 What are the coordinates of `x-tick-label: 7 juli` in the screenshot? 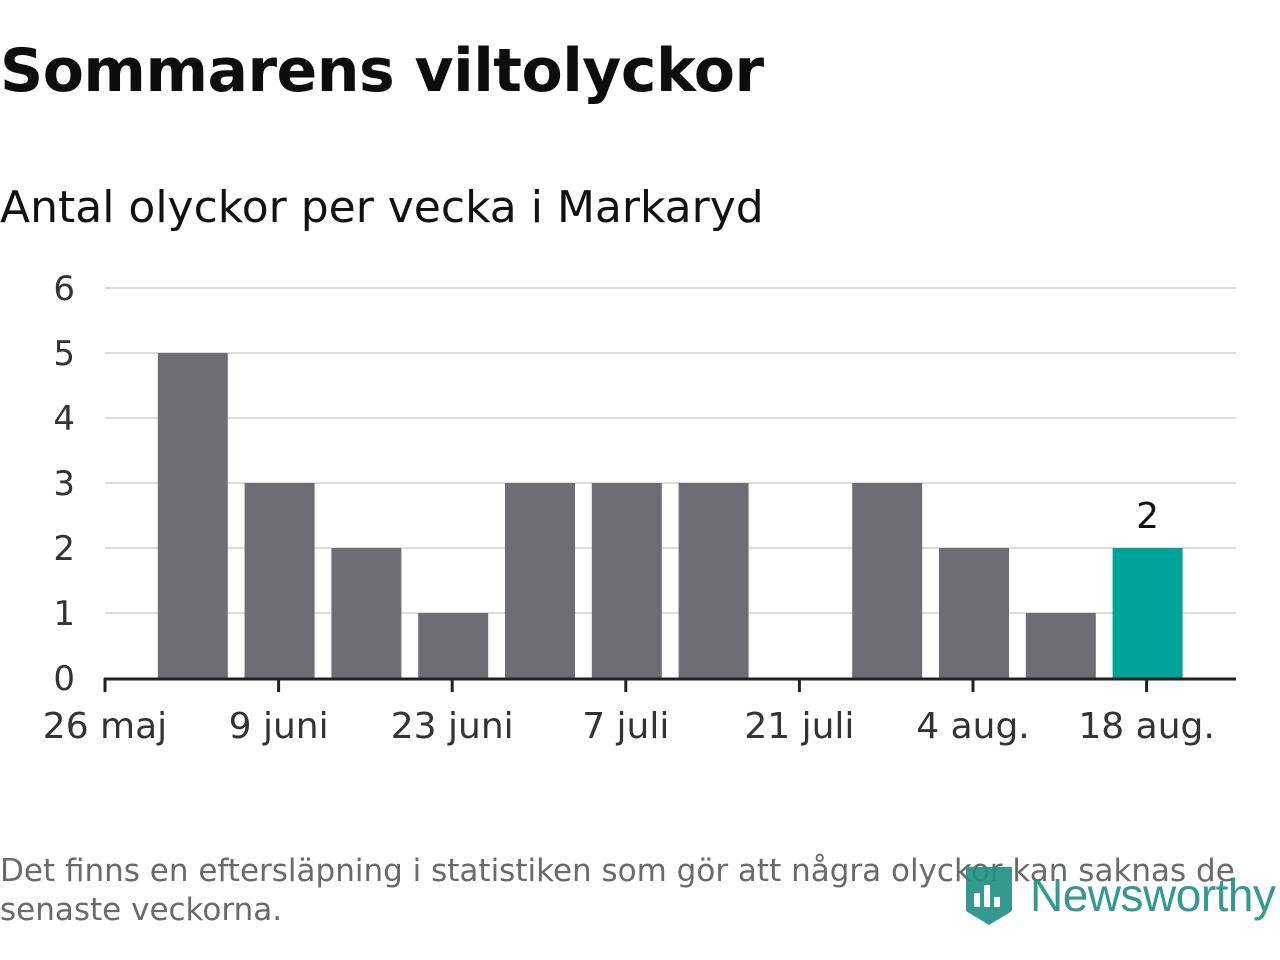 It's located at (625, 726).